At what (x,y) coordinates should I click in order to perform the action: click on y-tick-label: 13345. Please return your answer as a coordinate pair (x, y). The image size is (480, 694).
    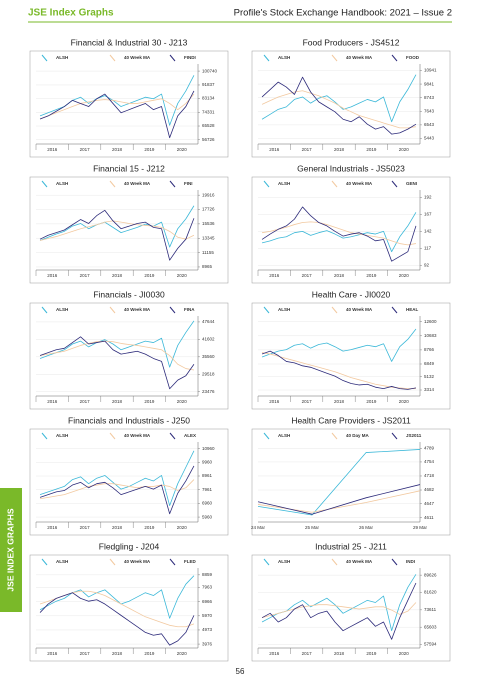
    Looking at the image, I should click on (208, 237).